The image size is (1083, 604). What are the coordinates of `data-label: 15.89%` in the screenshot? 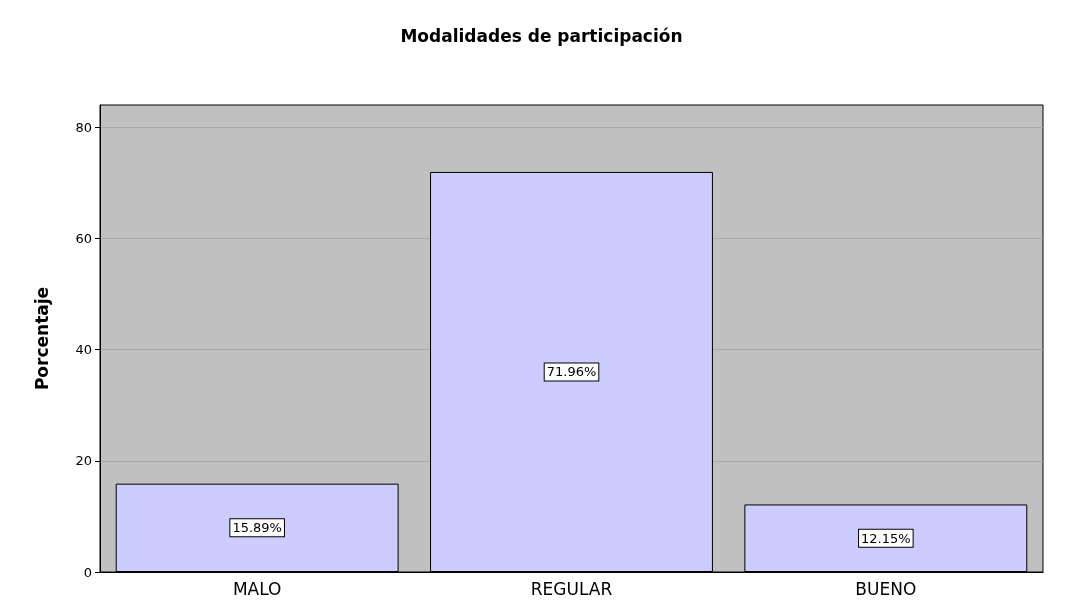 It's located at (257, 528).